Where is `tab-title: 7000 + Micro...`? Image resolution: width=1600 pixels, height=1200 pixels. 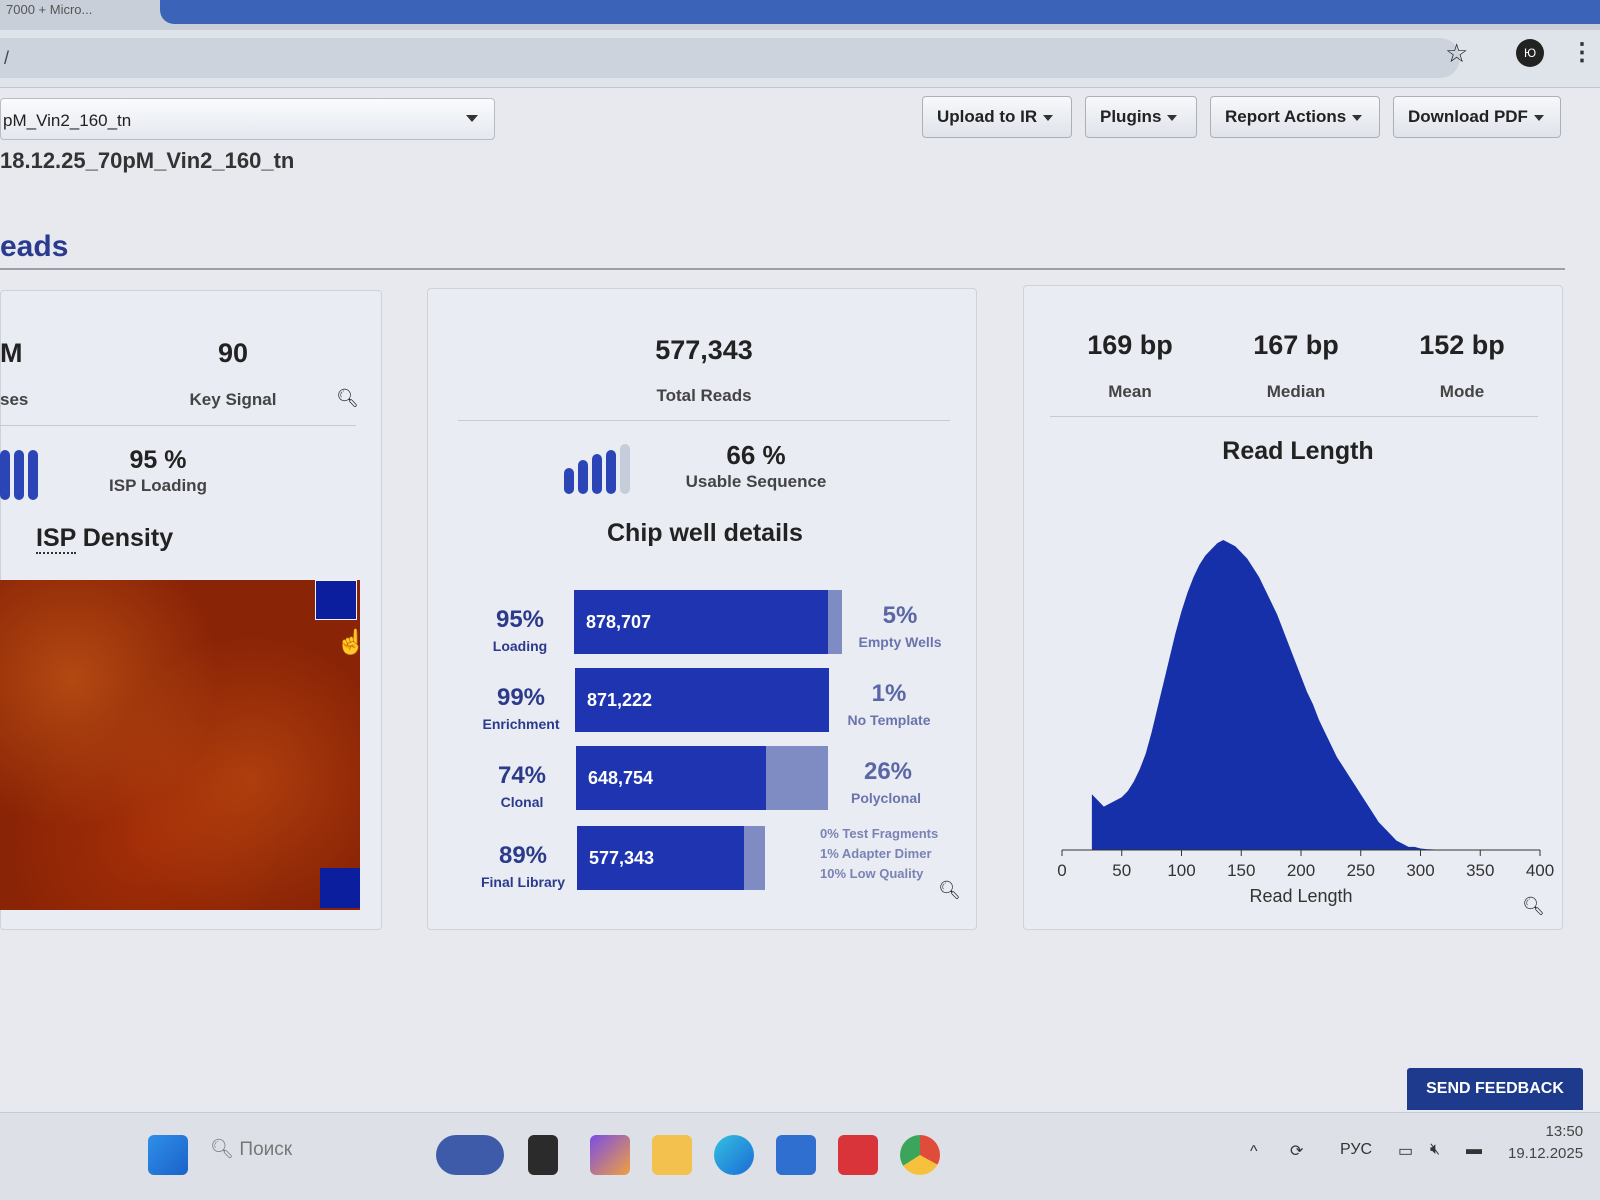 tab-title: 7000 + Micro... is located at coordinates (49, 9).